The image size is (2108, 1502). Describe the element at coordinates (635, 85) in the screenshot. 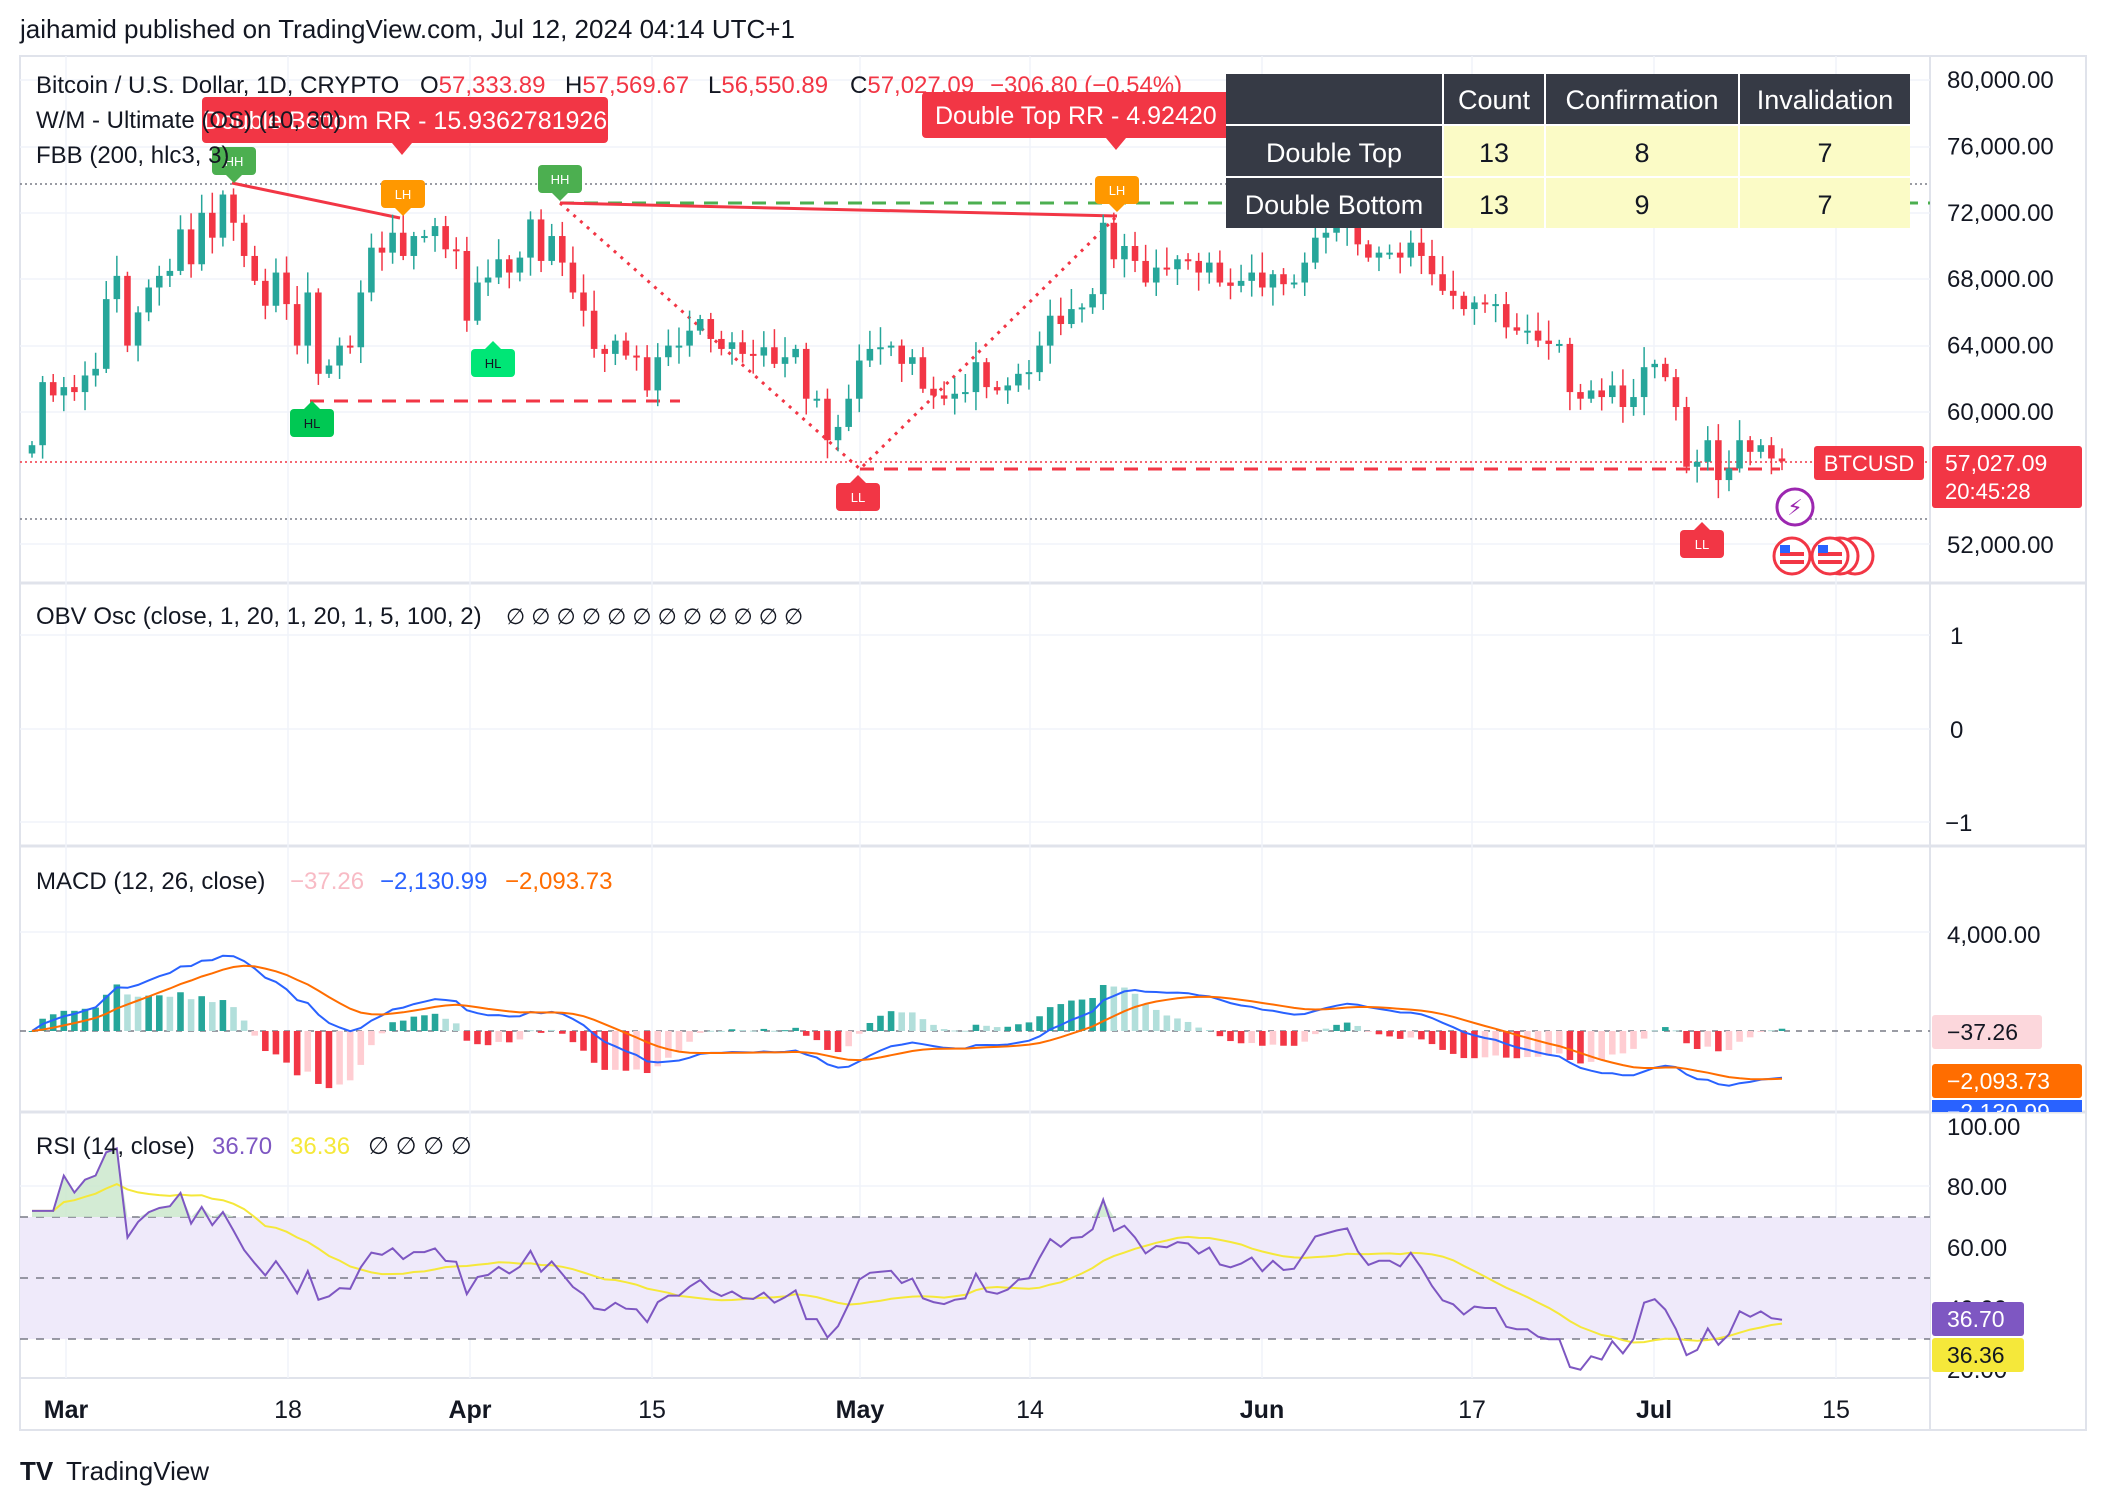

I see `high-value: 57,569.67` at that location.